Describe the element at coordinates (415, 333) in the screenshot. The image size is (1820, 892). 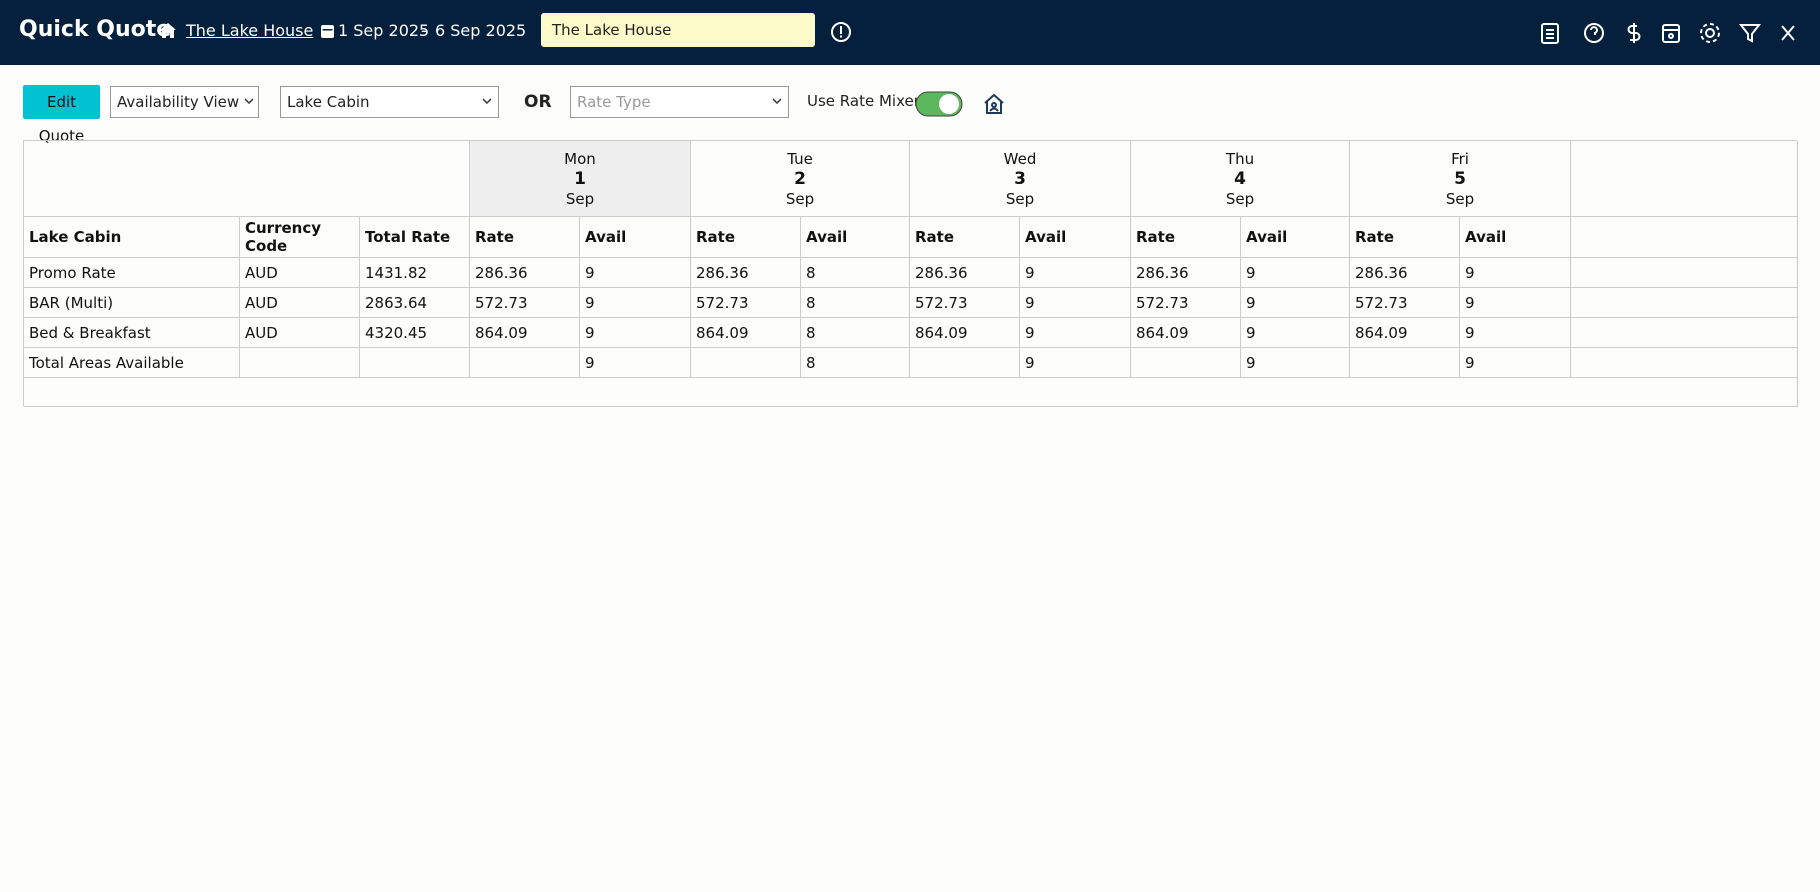
I see `table-cell: 4320.45` at that location.